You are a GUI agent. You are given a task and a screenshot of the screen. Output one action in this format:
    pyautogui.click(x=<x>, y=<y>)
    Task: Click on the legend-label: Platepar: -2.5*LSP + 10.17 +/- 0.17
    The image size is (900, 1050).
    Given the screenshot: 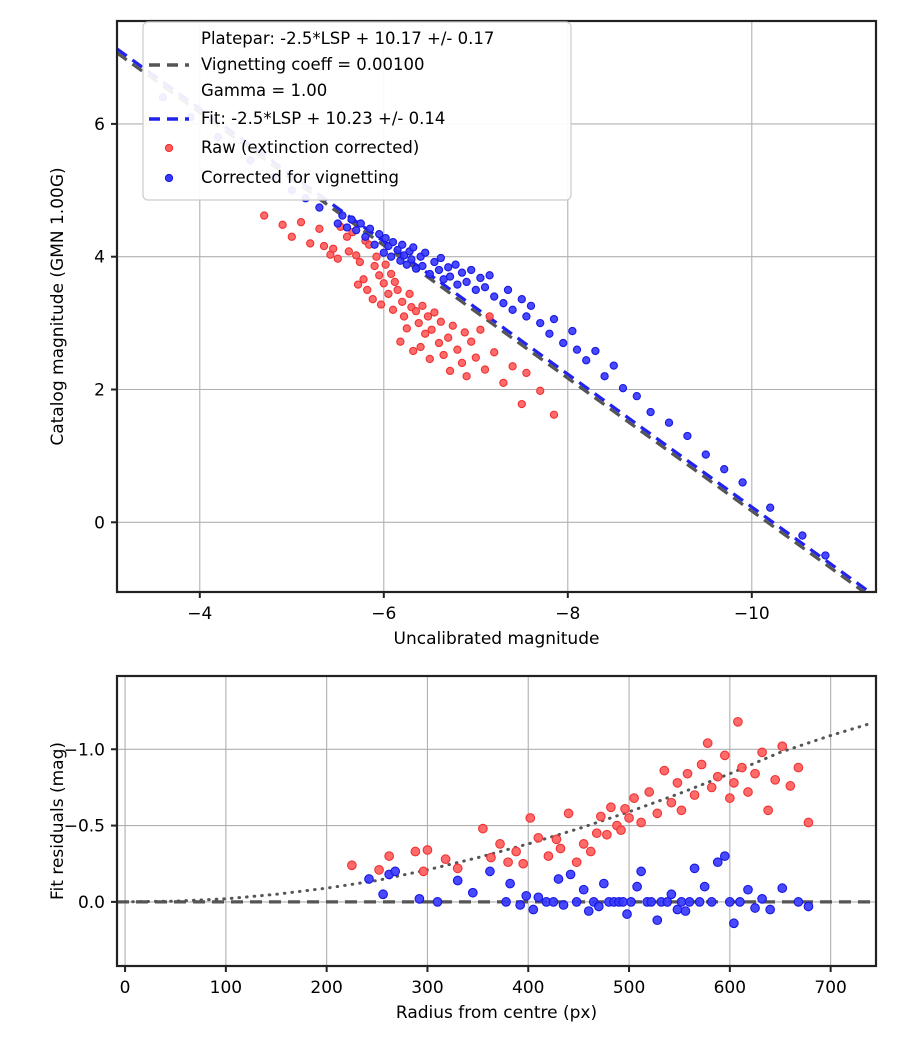 What is the action you would take?
    pyautogui.click(x=347, y=38)
    